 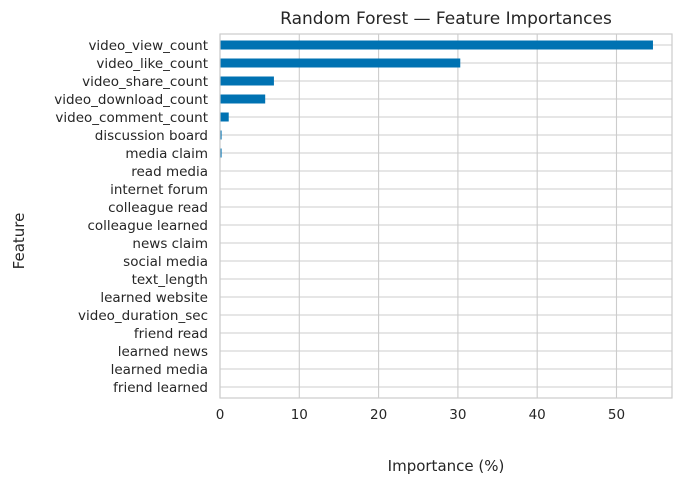 What do you see at coordinates (378, 415) in the screenshot?
I see `x-tick-label: 20` at bounding box center [378, 415].